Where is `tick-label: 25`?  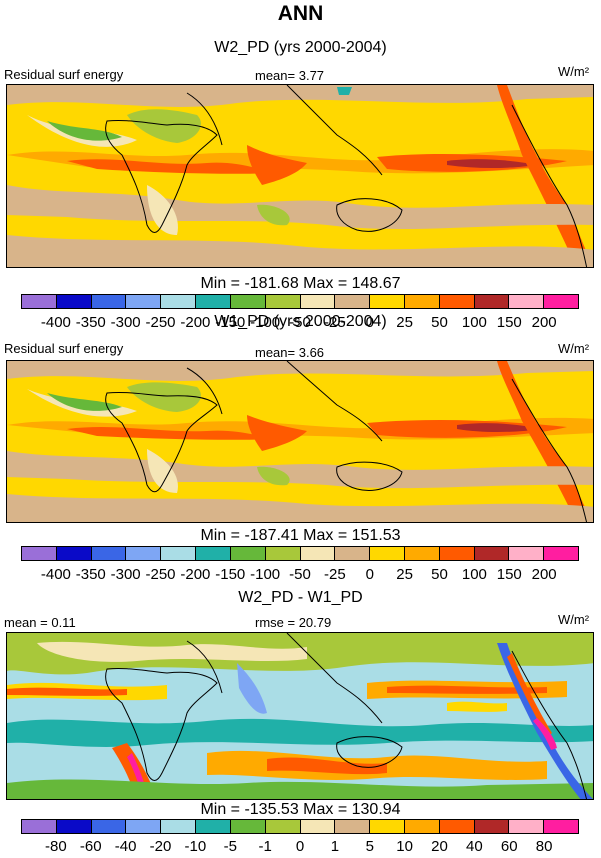
tick-label: 25 is located at coordinates (404, 322).